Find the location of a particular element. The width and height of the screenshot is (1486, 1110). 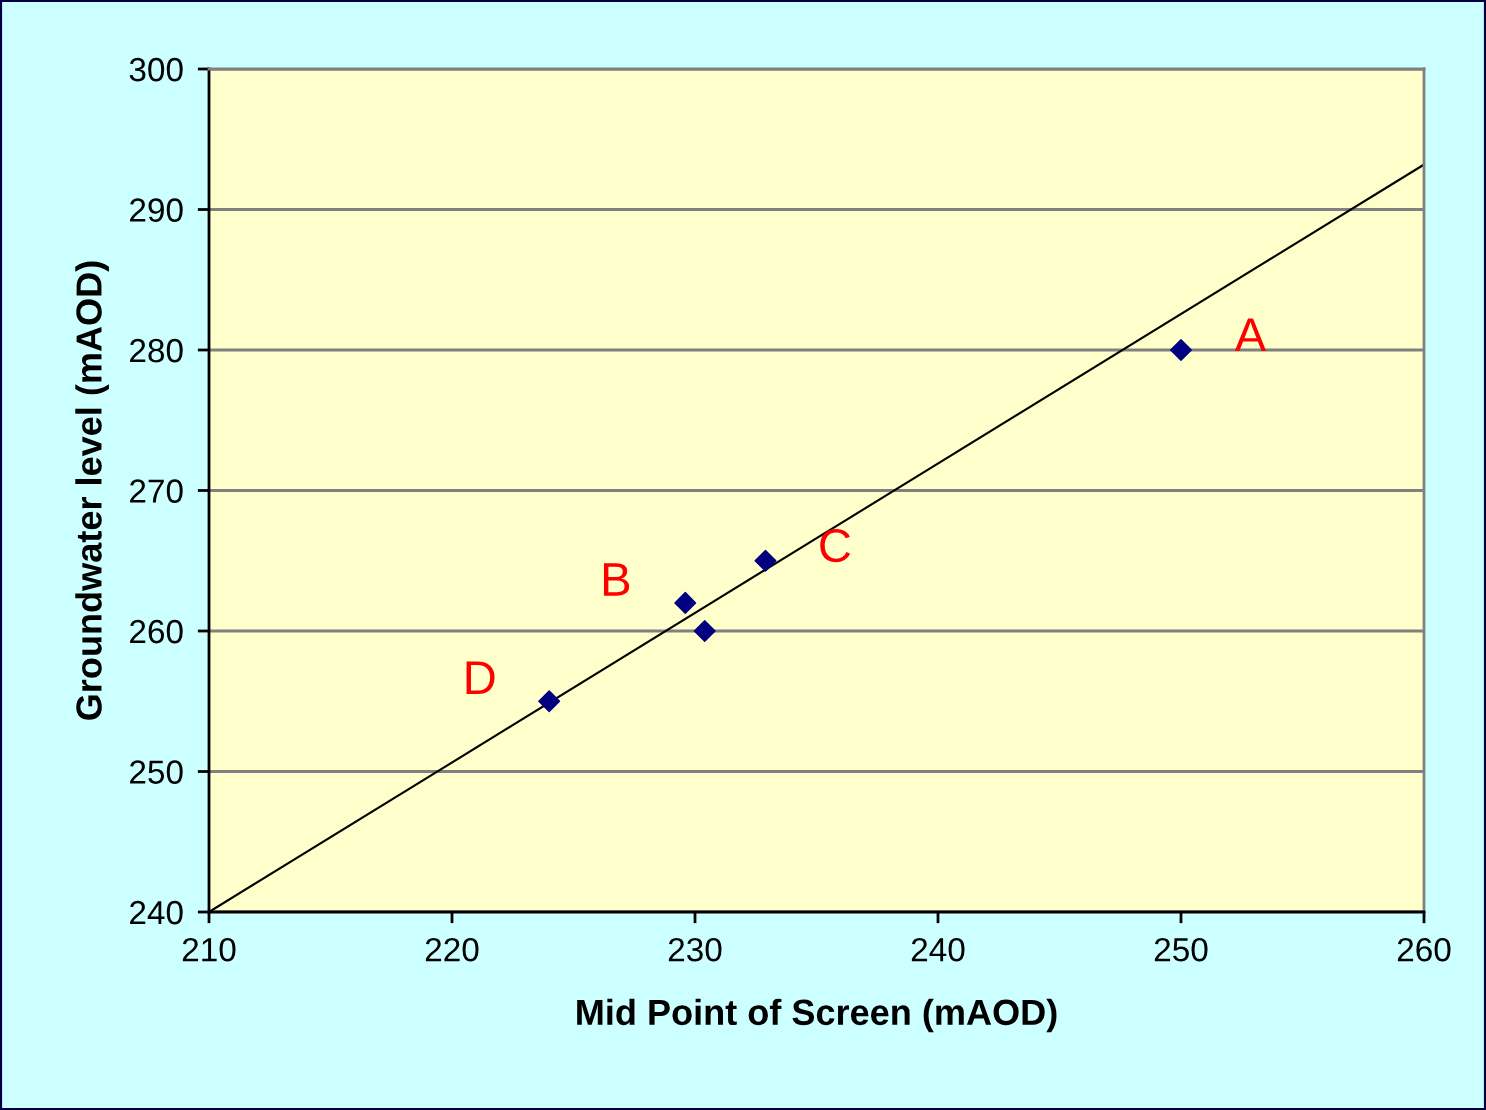

y-tick-label: 290 is located at coordinates (156, 210).